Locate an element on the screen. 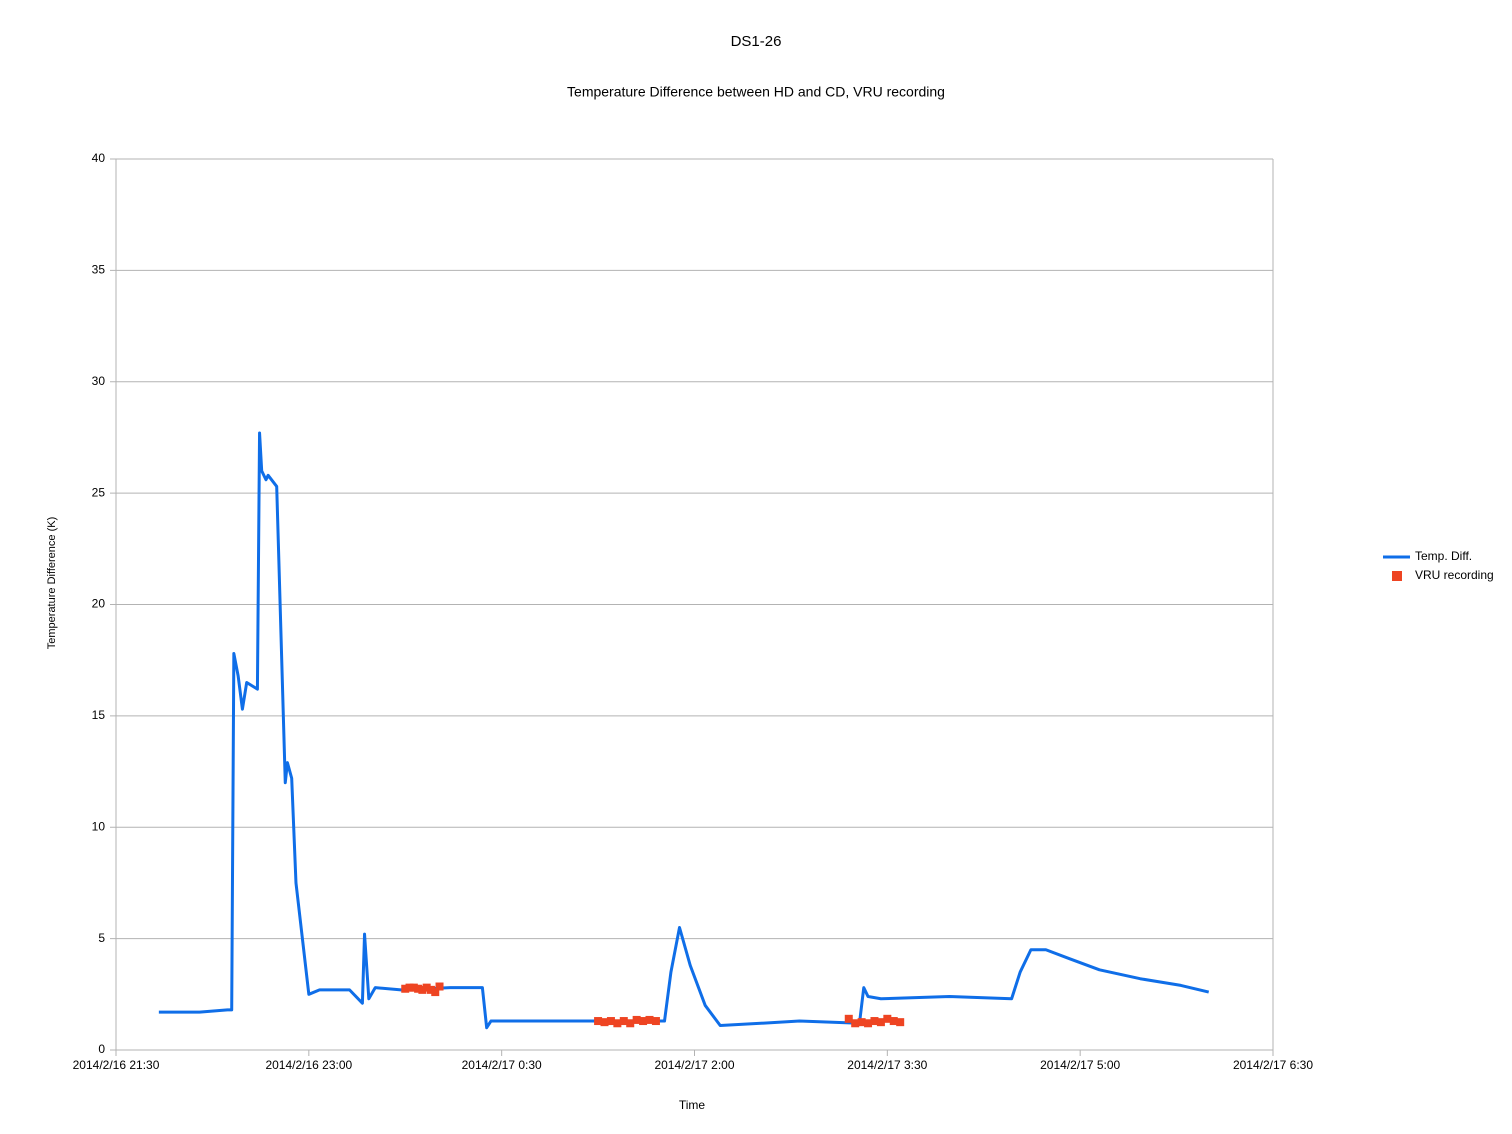 This screenshot has height=1134, width=1512. y-tick-label: 15 is located at coordinates (99, 715).